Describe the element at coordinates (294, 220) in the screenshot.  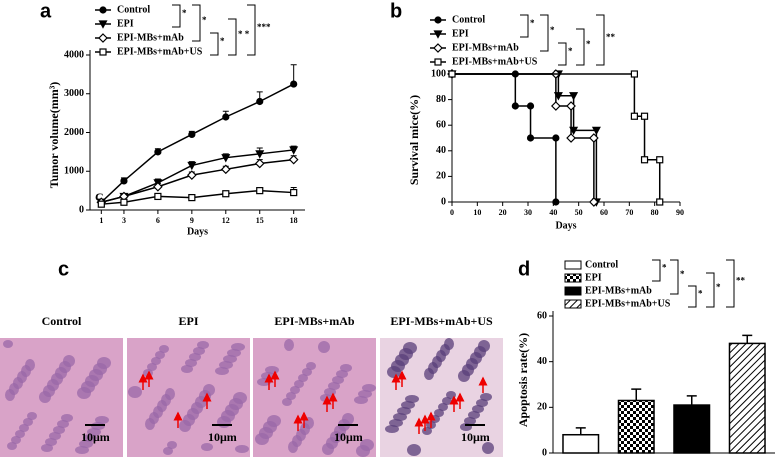
I see `x-tick-label: 18` at that location.